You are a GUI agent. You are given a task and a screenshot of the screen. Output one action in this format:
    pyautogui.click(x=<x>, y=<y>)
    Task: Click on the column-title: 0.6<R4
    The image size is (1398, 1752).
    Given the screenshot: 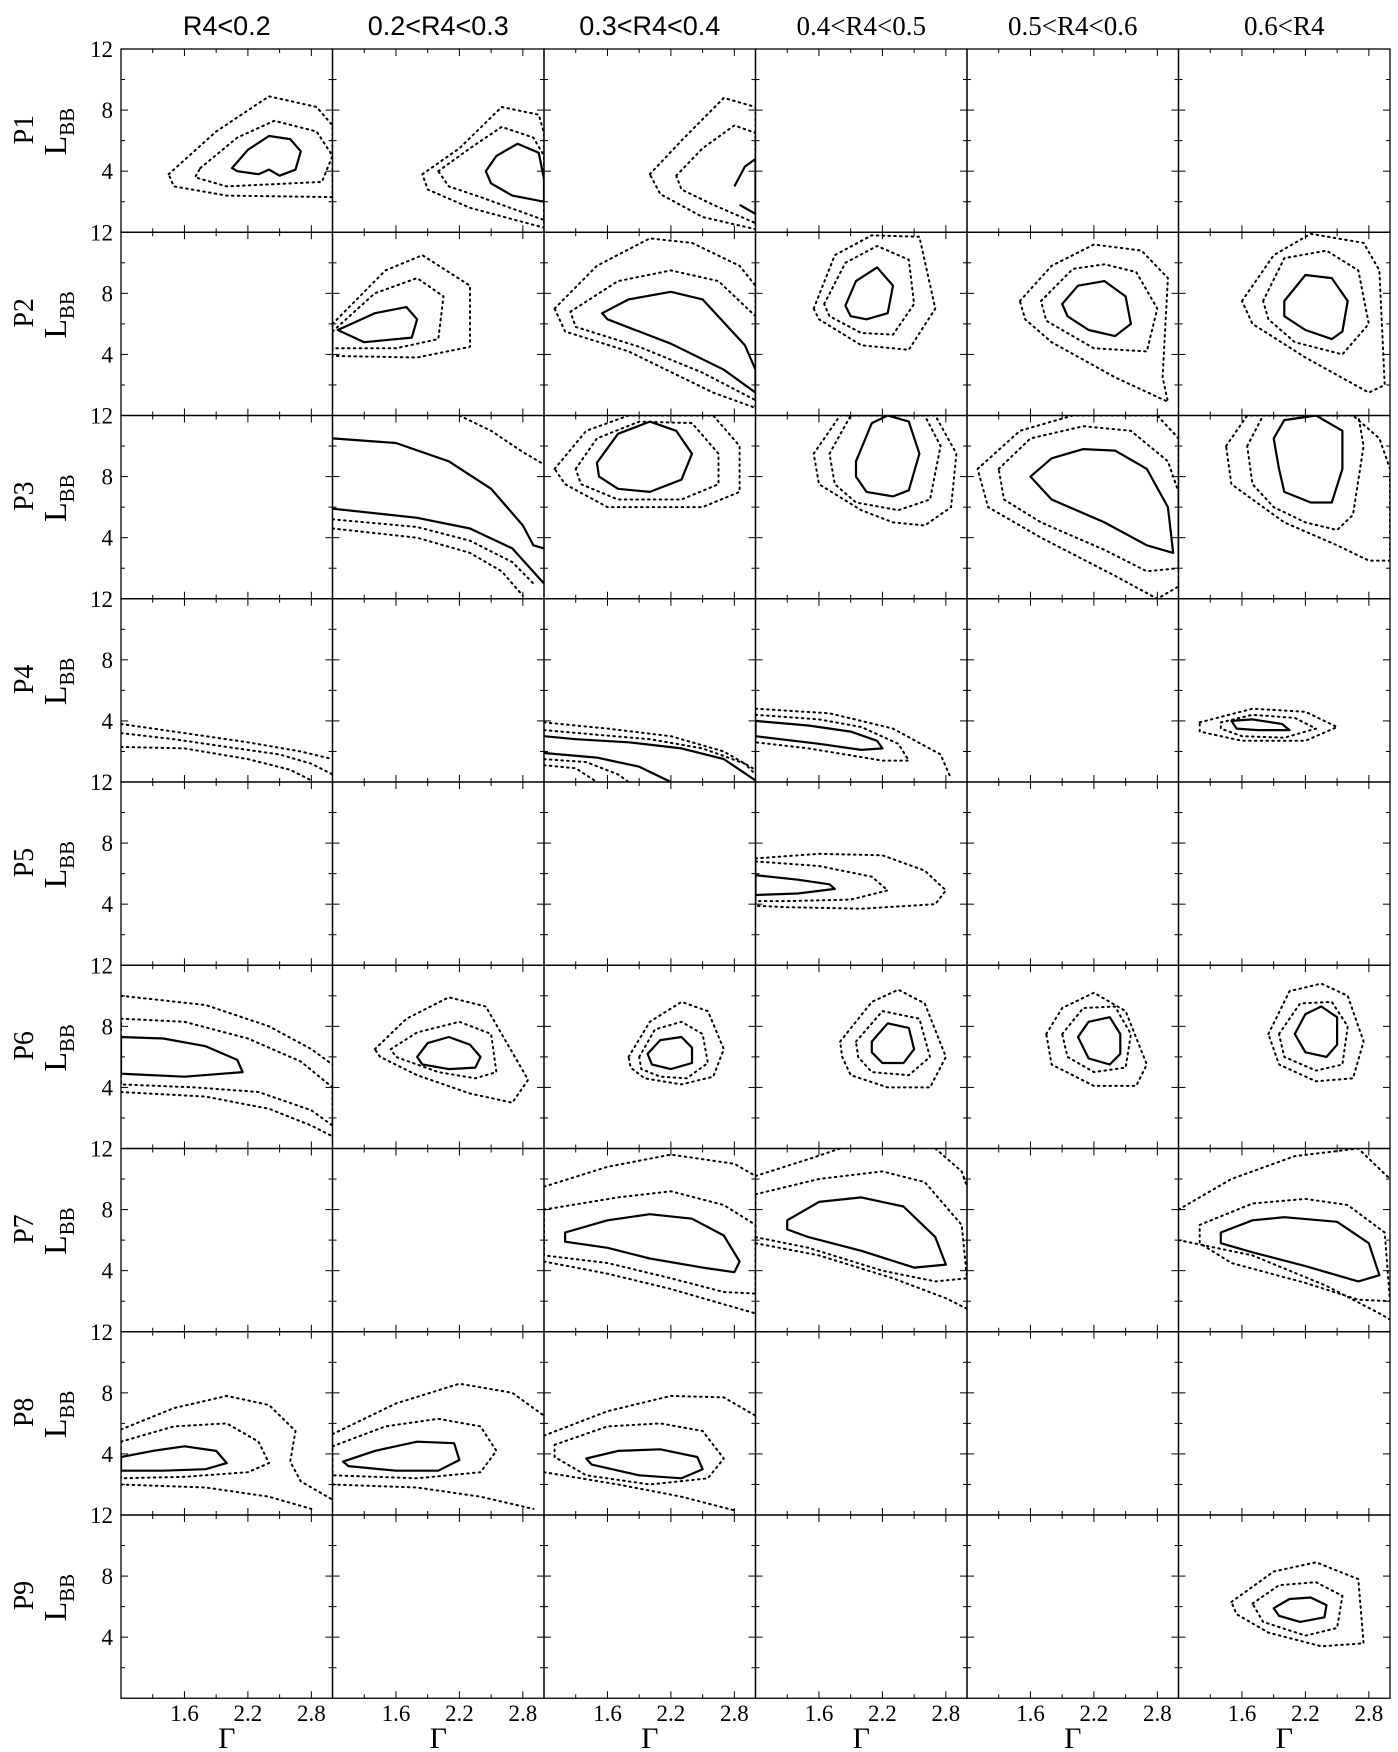 What is the action you would take?
    pyautogui.click(x=1284, y=26)
    